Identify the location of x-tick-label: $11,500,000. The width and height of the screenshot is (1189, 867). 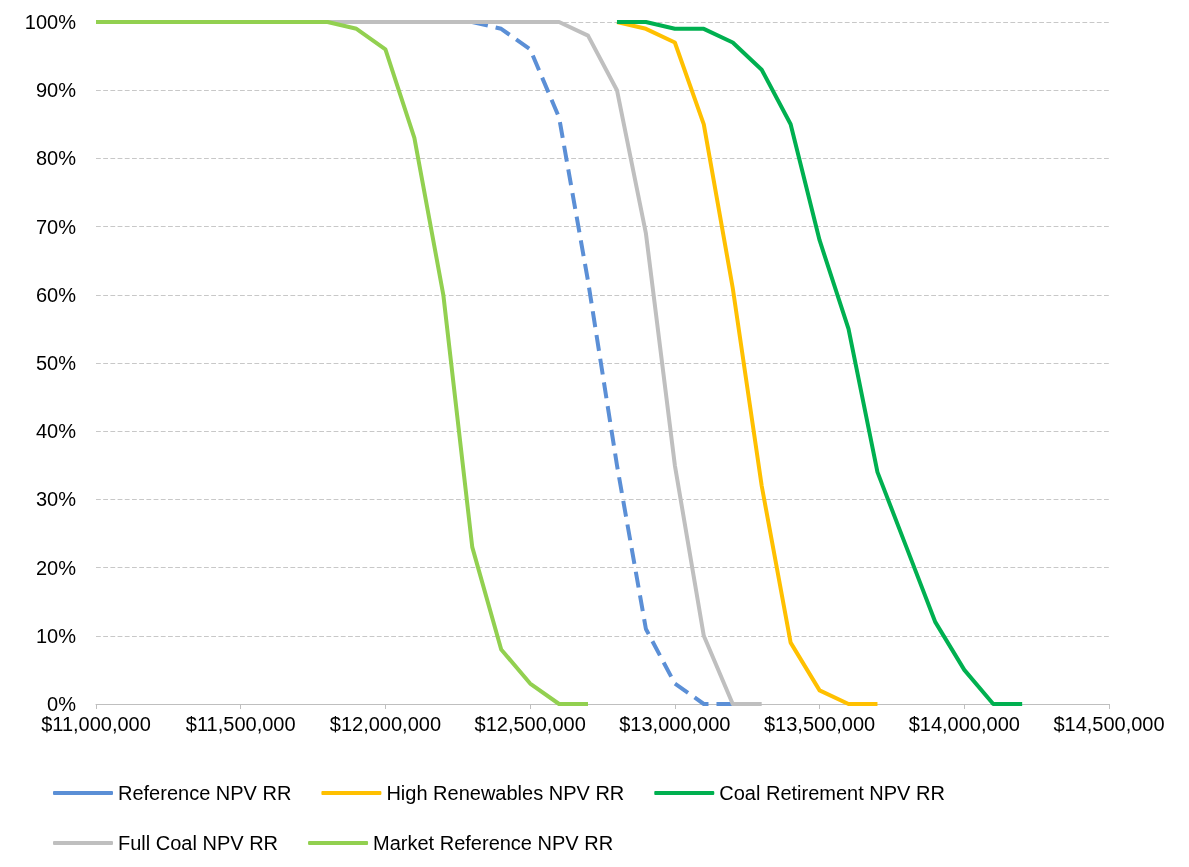
(240, 724).